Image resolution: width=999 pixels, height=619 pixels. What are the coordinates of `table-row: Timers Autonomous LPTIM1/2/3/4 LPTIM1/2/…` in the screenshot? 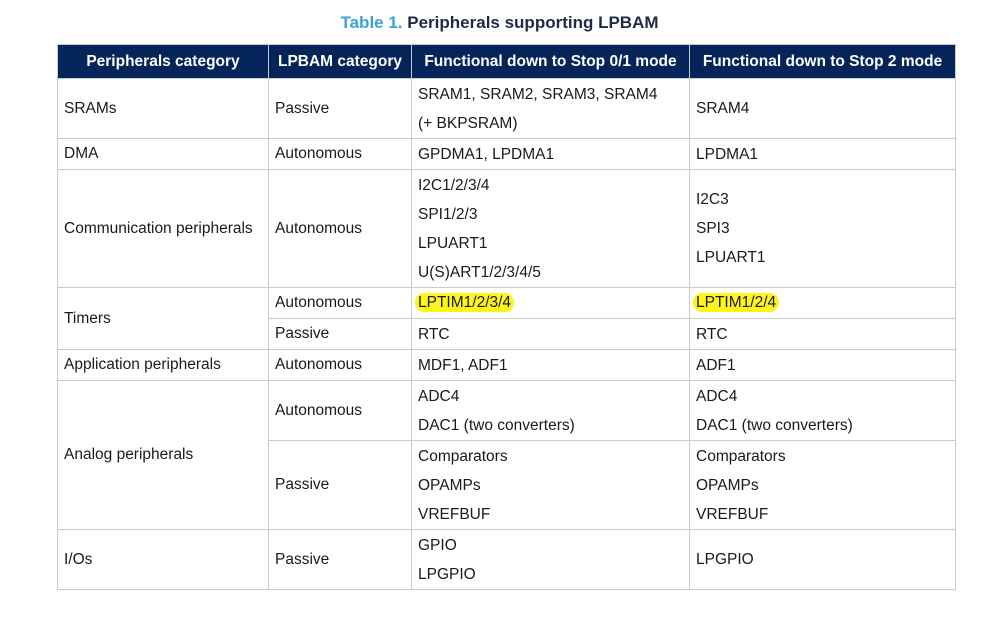 It's located at (506, 318).